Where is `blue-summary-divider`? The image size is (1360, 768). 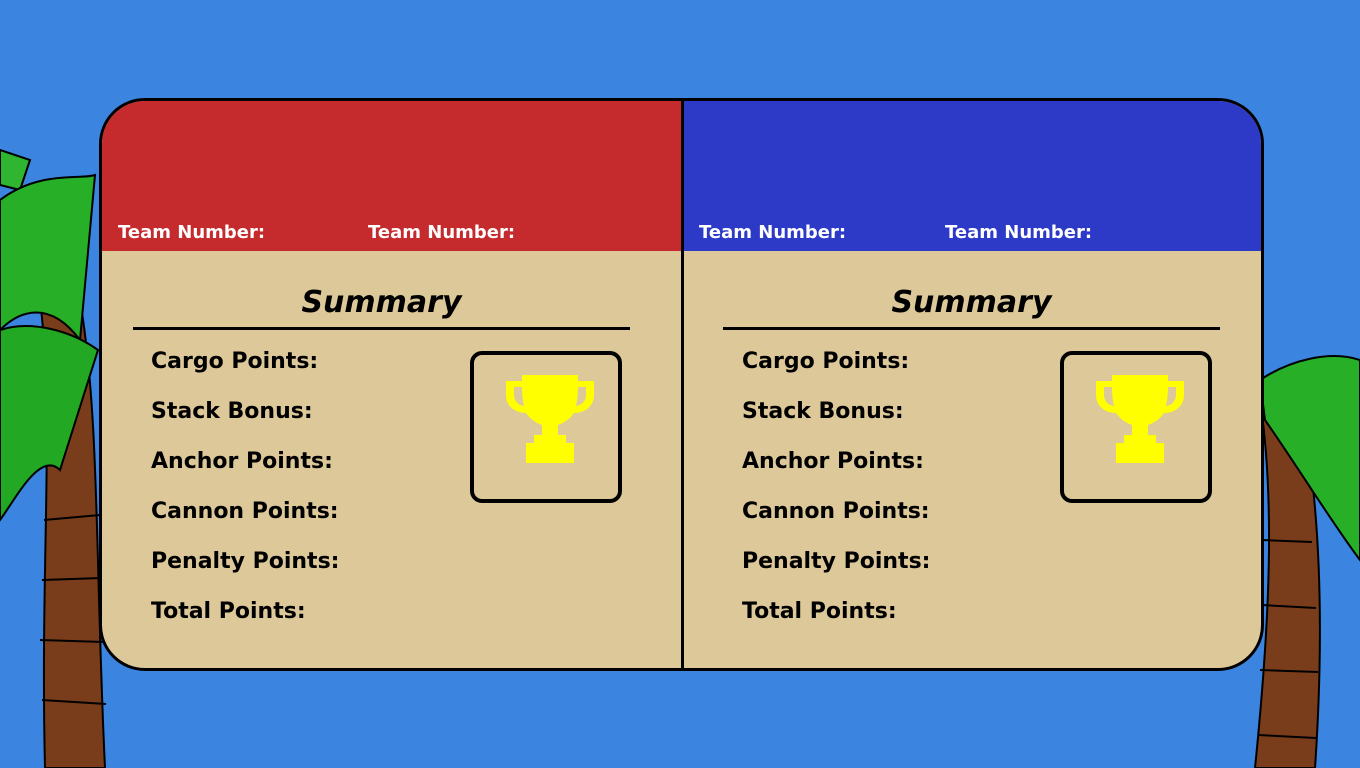 blue-summary-divider is located at coordinates (971, 328).